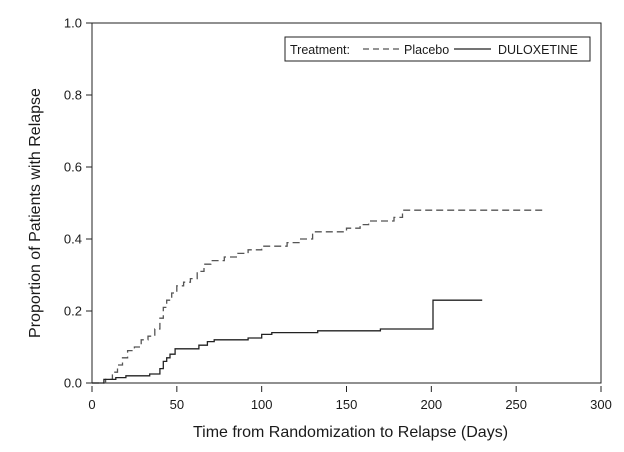  Describe the element at coordinates (538, 50) in the screenshot. I see `legend-label-duloxetine: DULOXETINE` at that location.